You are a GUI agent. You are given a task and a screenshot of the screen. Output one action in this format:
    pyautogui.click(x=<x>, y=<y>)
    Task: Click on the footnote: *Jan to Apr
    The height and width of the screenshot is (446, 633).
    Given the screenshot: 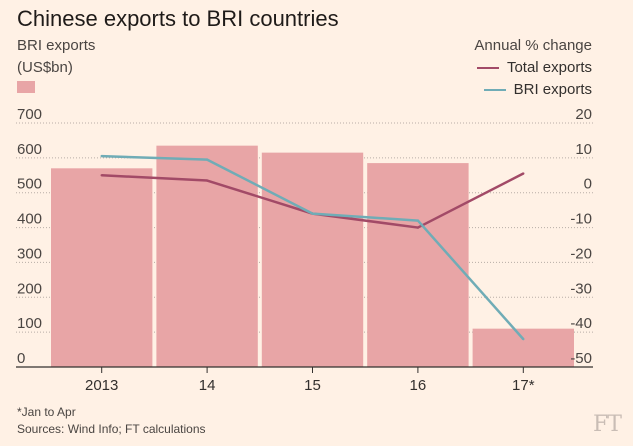 What is the action you would take?
    pyautogui.click(x=46, y=412)
    